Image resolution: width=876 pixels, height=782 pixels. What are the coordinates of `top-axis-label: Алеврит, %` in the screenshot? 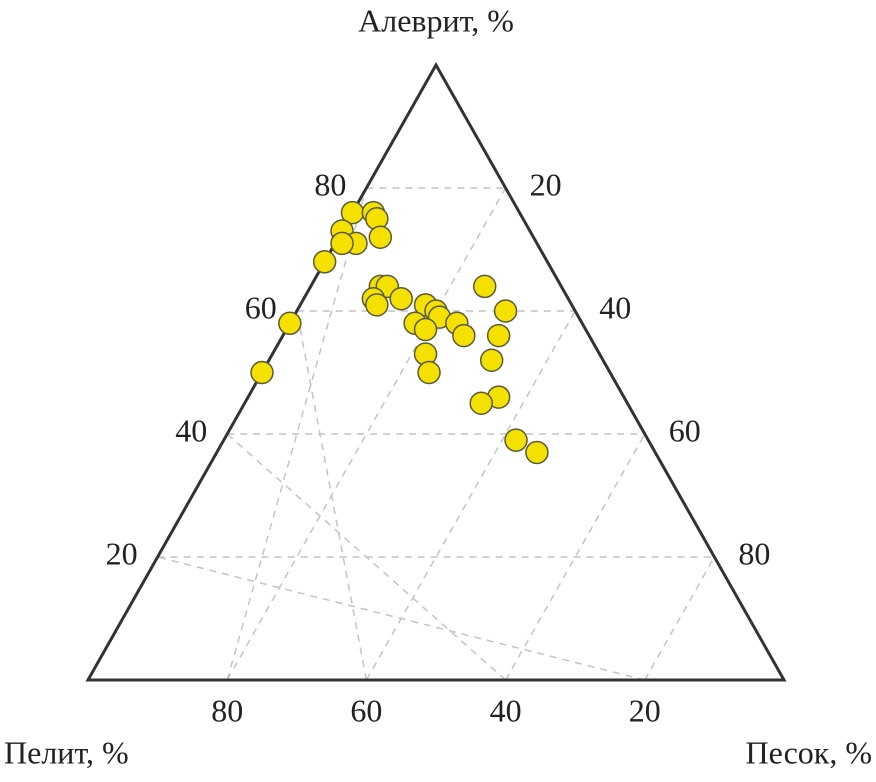 It's located at (436, 20).